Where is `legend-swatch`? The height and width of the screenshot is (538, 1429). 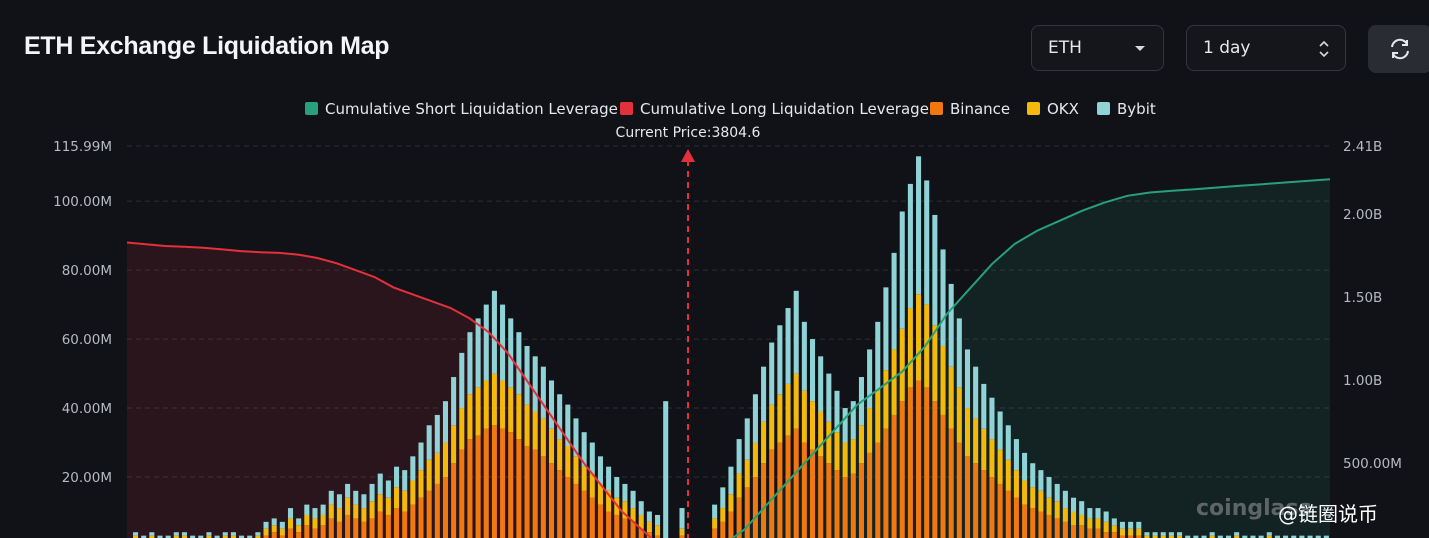 legend-swatch is located at coordinates (311, 108).